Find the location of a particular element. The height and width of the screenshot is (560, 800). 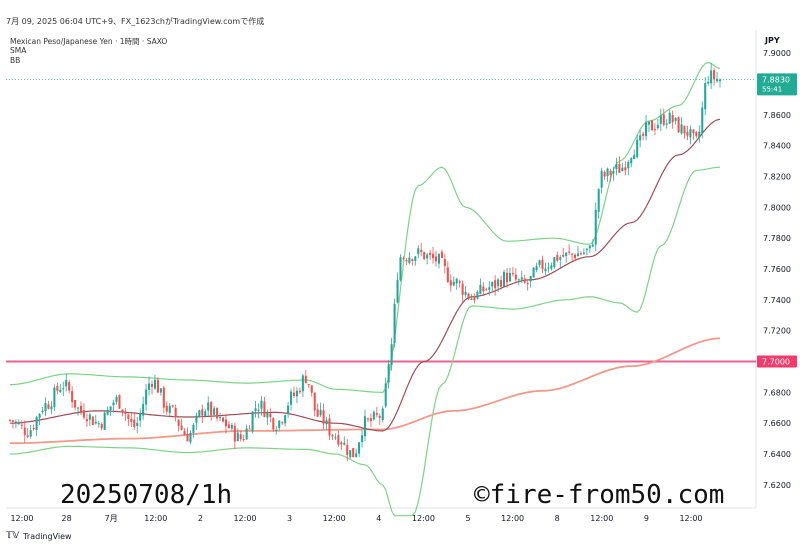

tradingview-footer: 𝕋𝕍 TradingView is located at coordinates (39, 536).